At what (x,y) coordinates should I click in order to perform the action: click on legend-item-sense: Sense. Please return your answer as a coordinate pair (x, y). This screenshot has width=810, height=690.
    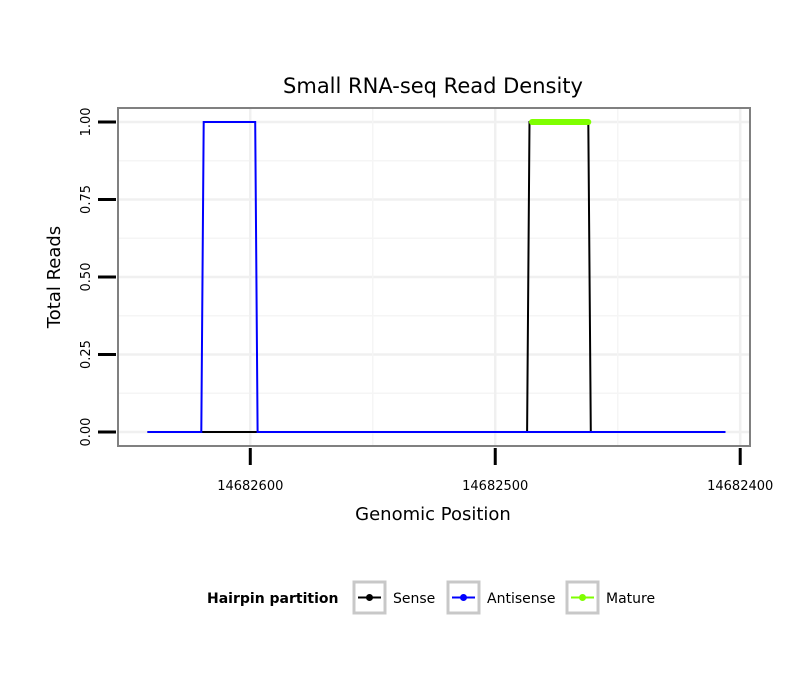
    Looking at the image, I should click on (393, 597).